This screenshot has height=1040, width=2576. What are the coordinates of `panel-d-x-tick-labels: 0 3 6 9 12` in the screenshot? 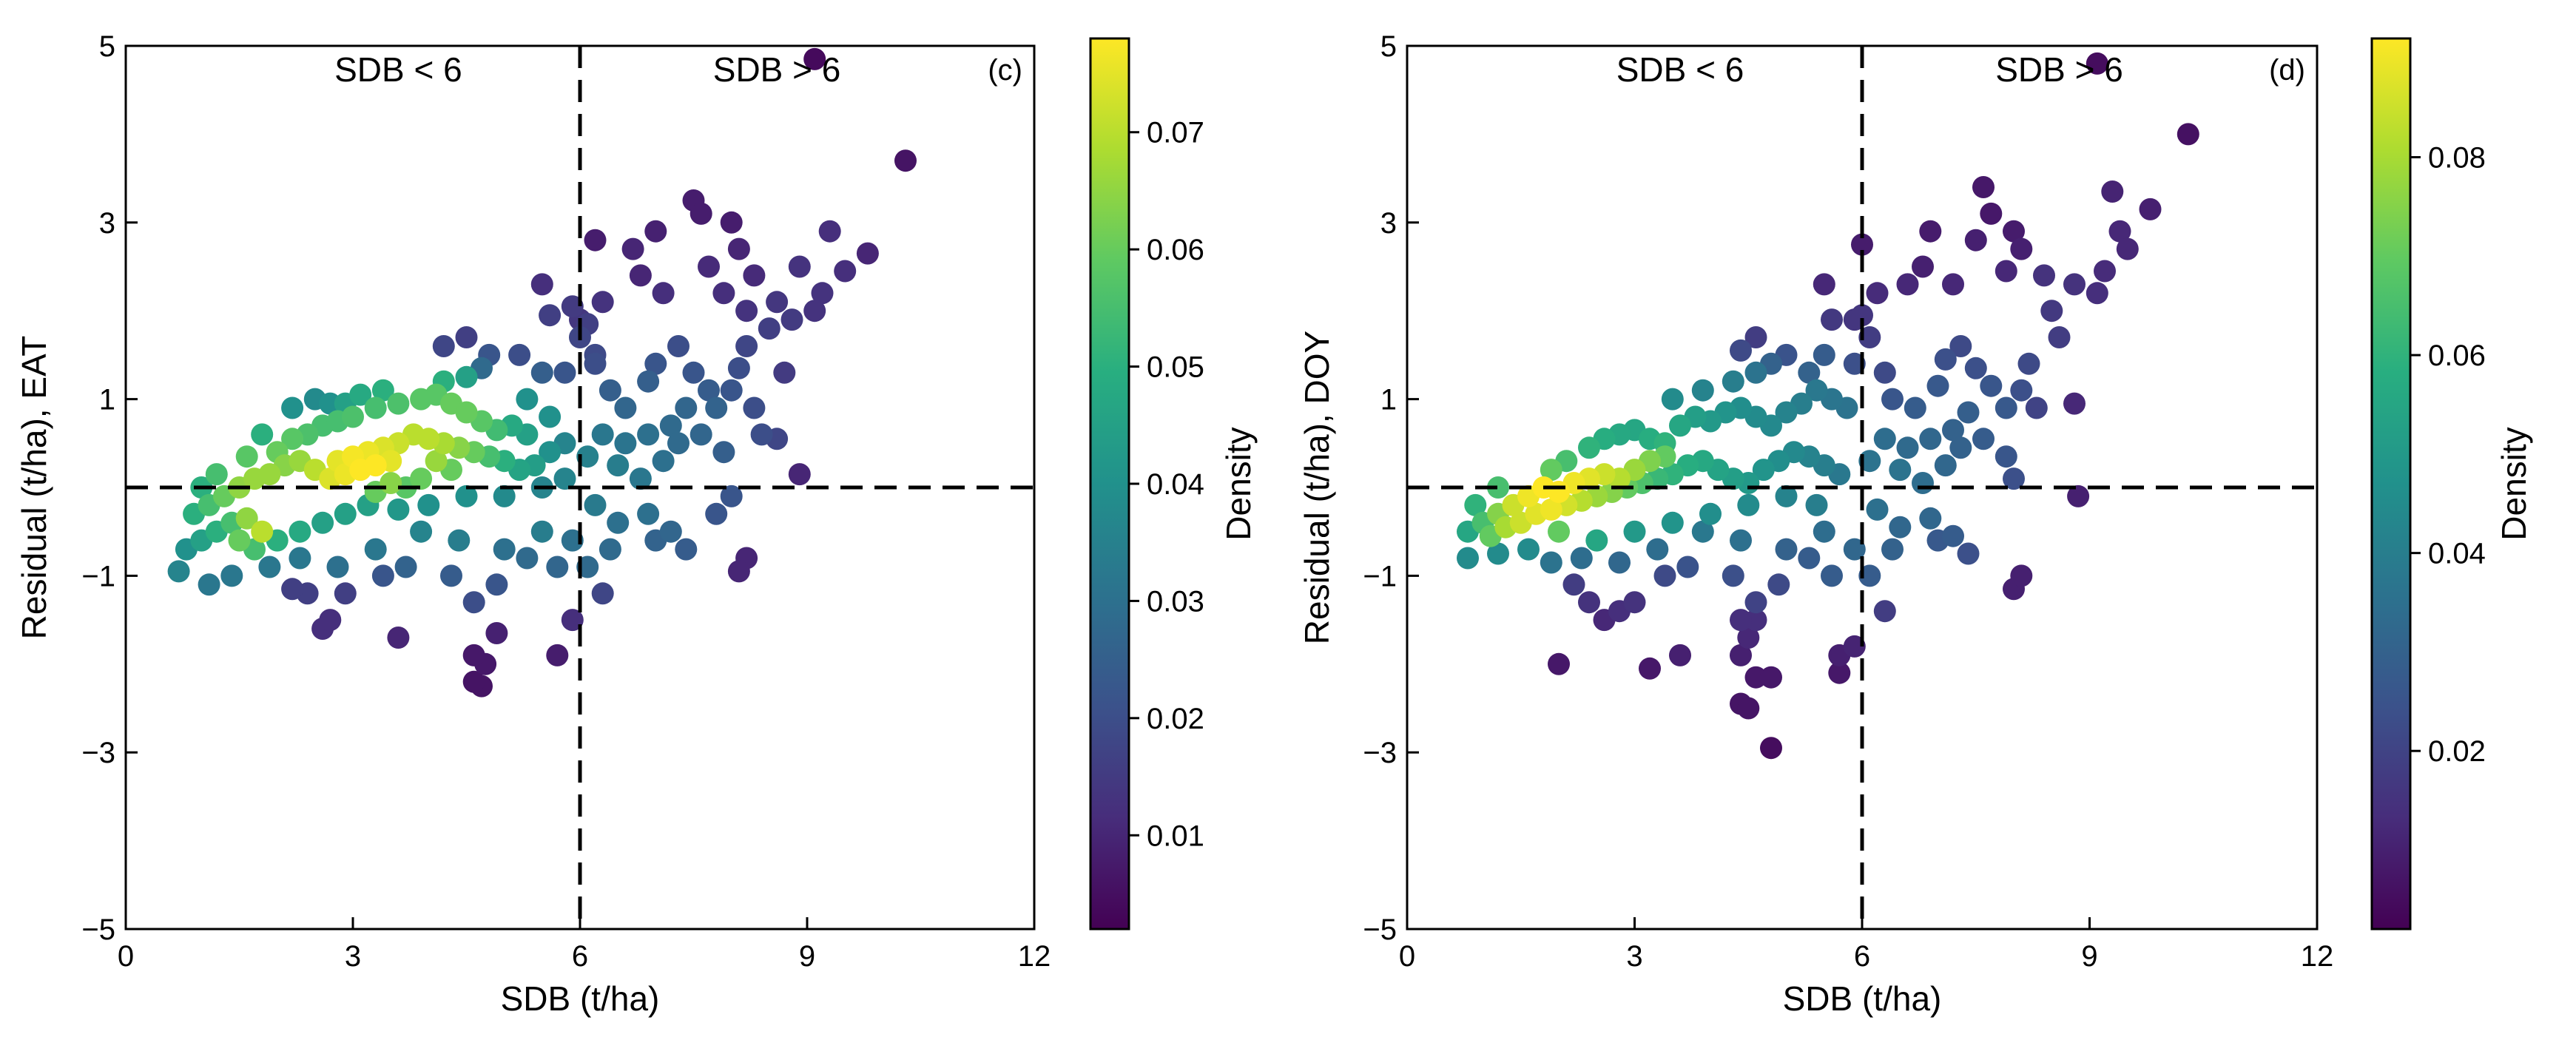 It's located at (1866, 957).